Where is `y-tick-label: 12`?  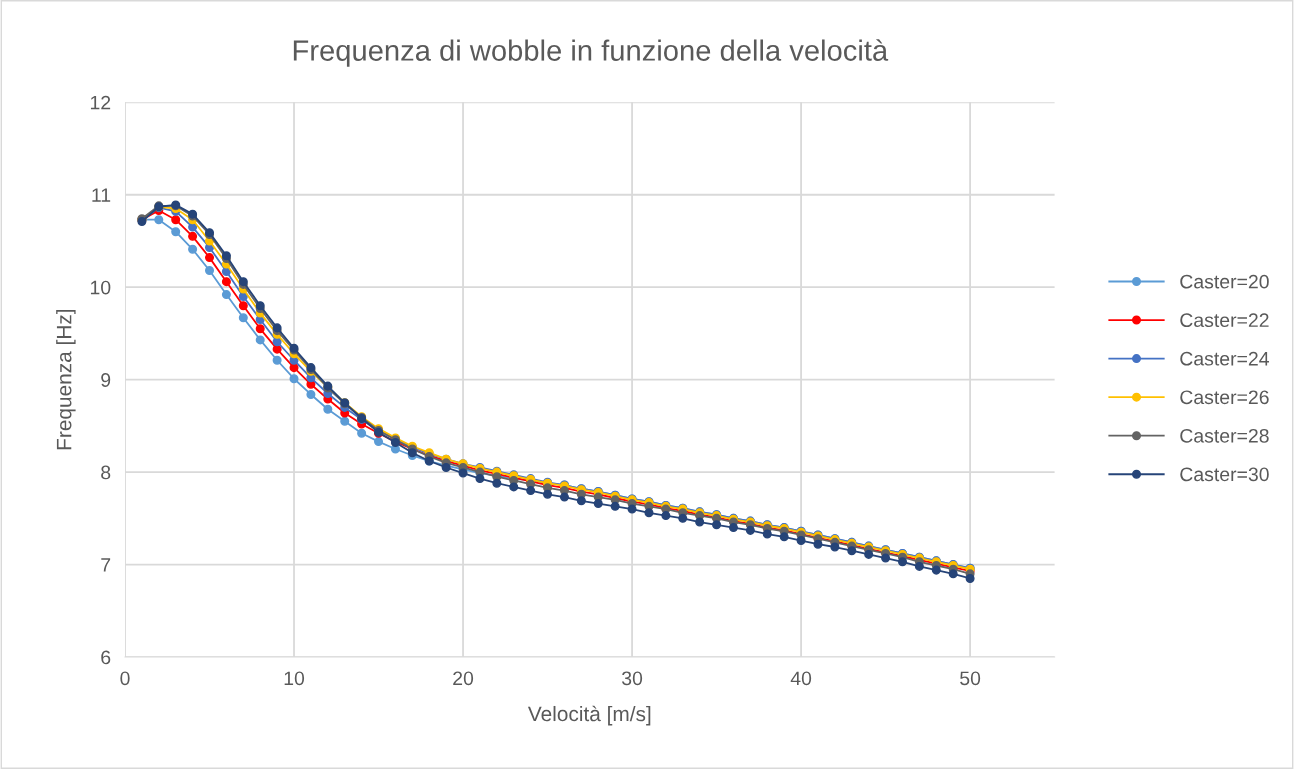
y-tick-label: 12 is located at coordinates (100, 102).